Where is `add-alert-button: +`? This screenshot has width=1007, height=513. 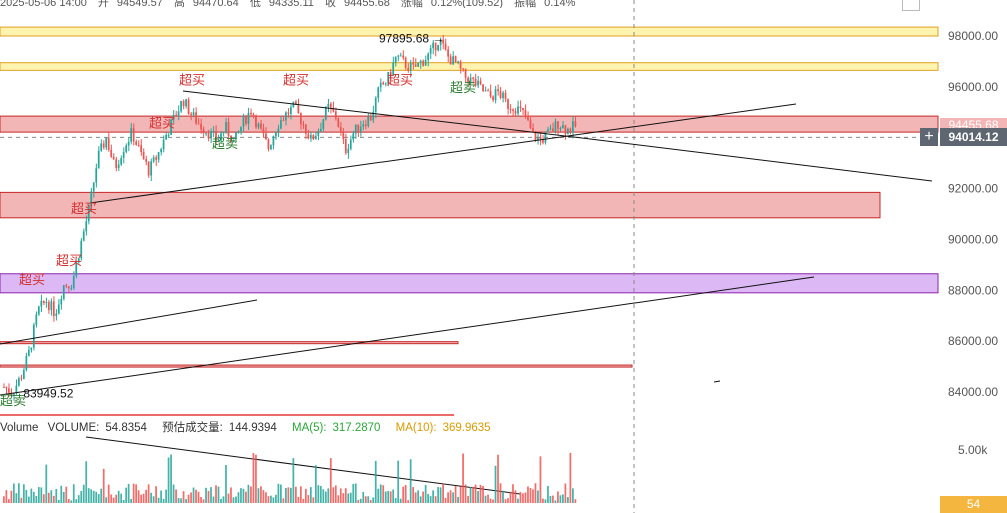 add-alert-button: + is located at coordinates (929, 137).